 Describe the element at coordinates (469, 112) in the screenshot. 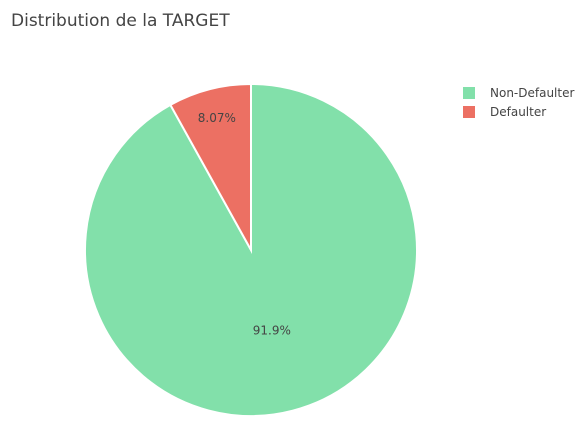

I see `legend-swatch-defaulter` at that location.